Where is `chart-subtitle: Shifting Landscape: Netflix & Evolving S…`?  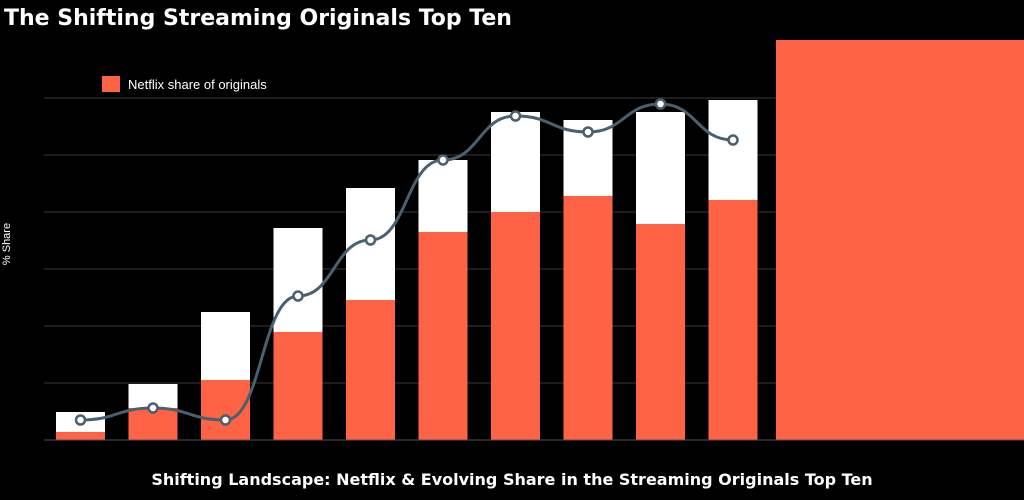 chart-subtitle: Shifting Landscape: Netflix & Evolving S… is located at coordinates (512, 479).